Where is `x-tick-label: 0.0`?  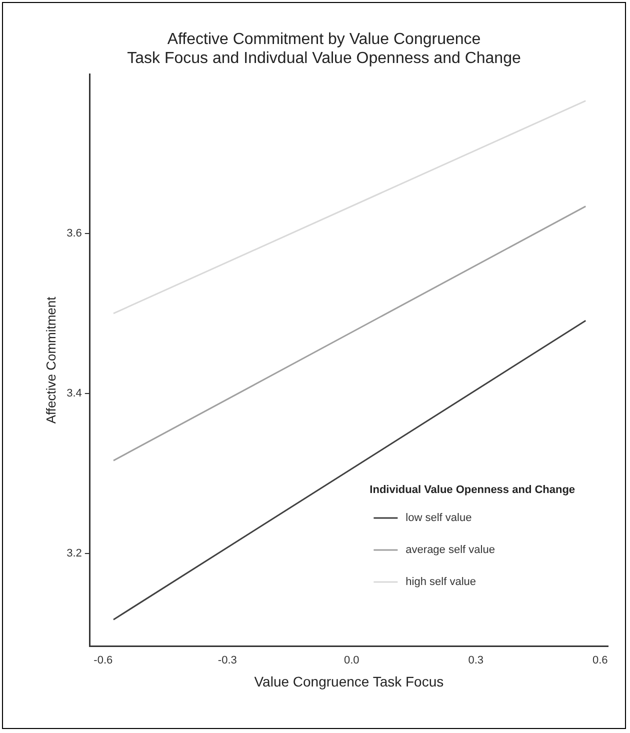
x-tick-label: 0.0 is located at coordinates (352, 660).